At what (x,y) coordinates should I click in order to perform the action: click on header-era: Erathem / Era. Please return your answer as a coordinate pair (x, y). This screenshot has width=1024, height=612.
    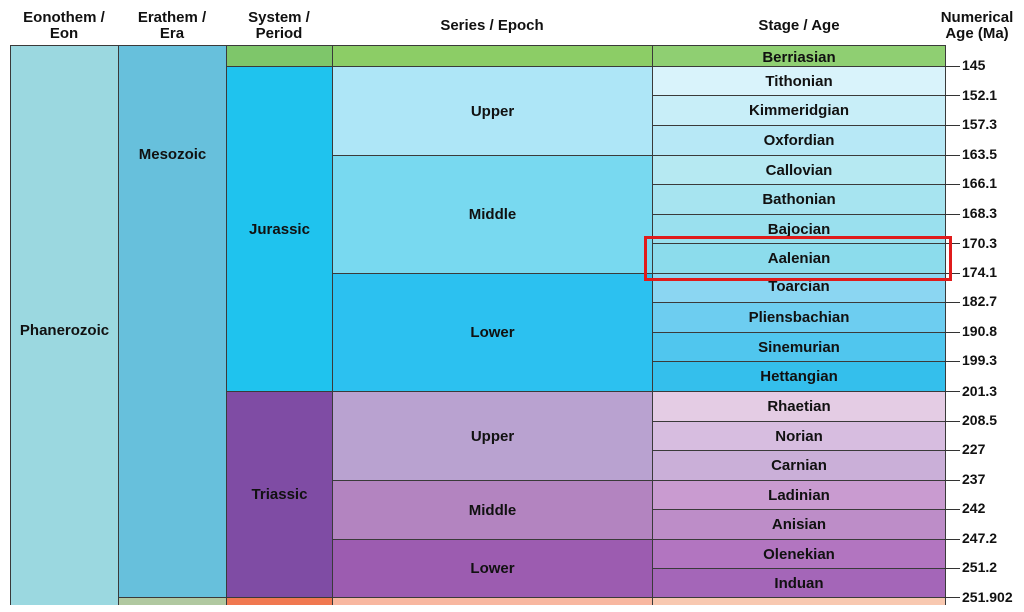
    Looking at the image, I should click on (172, 26).